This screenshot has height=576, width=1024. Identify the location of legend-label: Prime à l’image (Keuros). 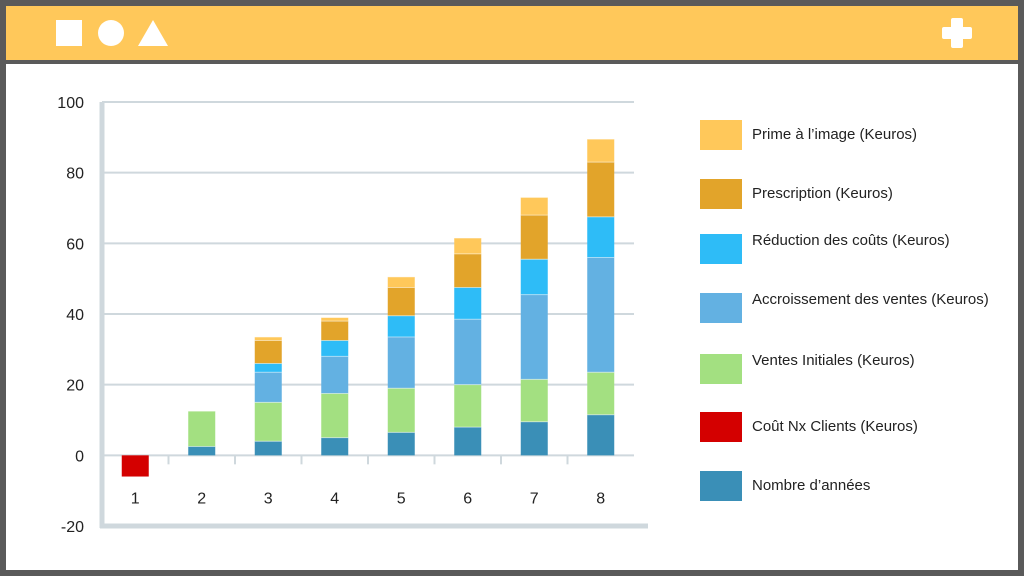
(835, 134).